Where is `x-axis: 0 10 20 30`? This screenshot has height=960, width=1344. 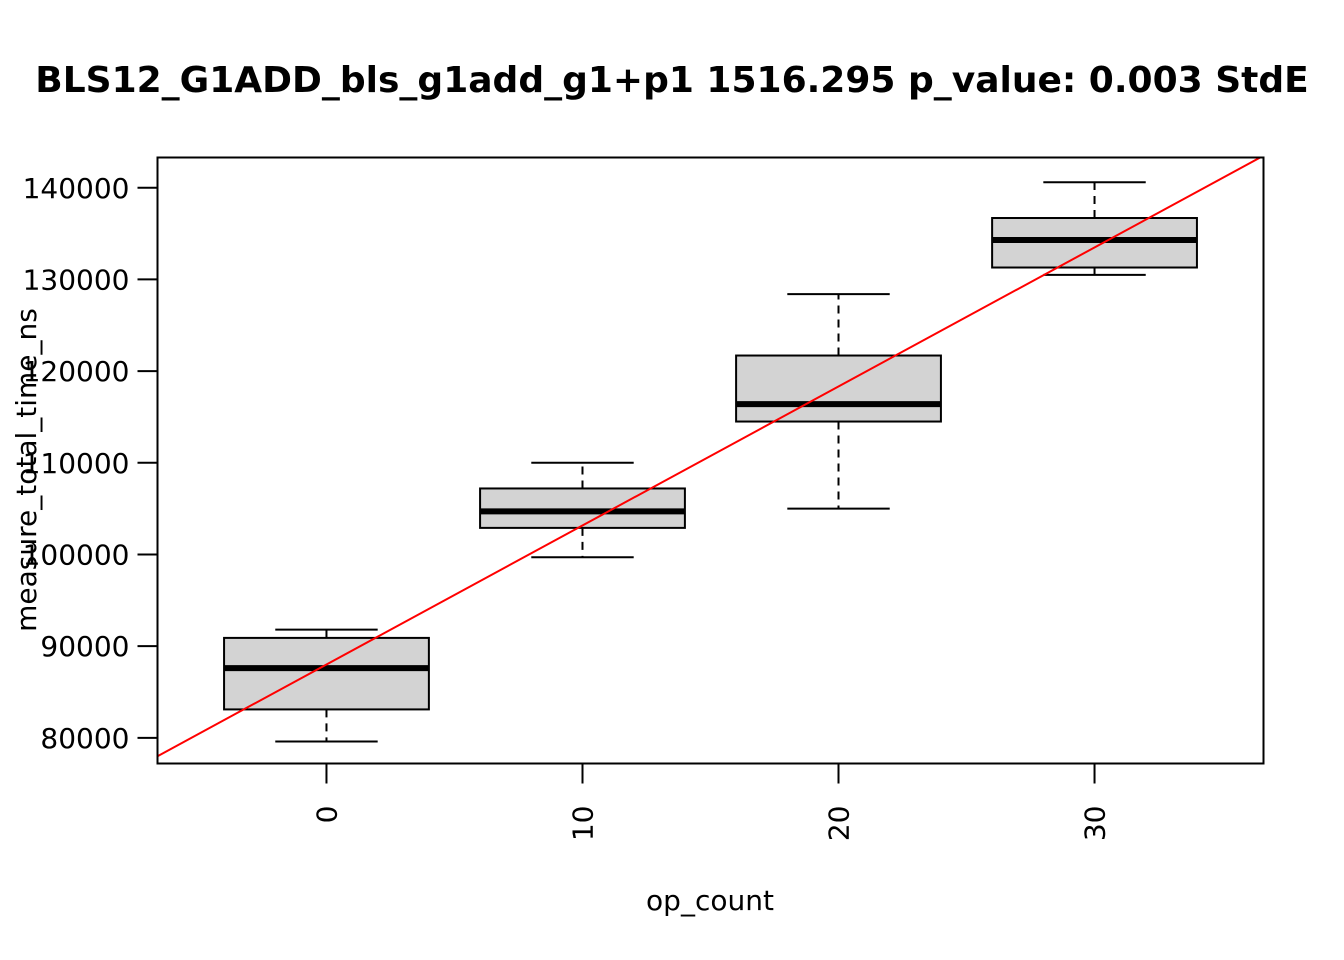 x-axis: 0 10 20 30 is located at coordinates (711, 802).